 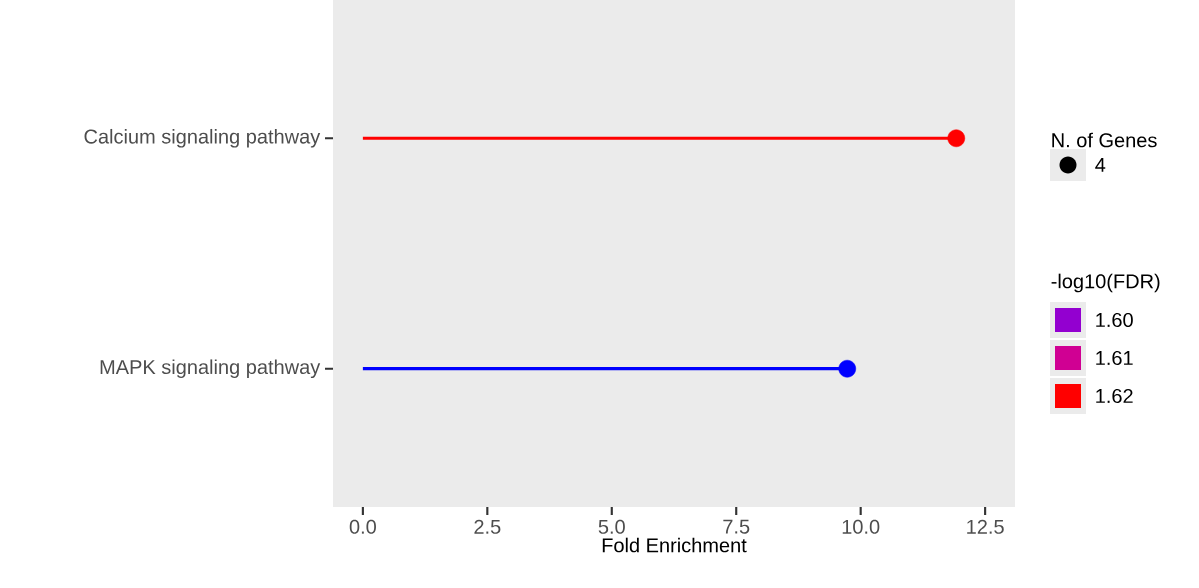 I want to click on x-tick-label: 0.0, so click(x=362, y=526).